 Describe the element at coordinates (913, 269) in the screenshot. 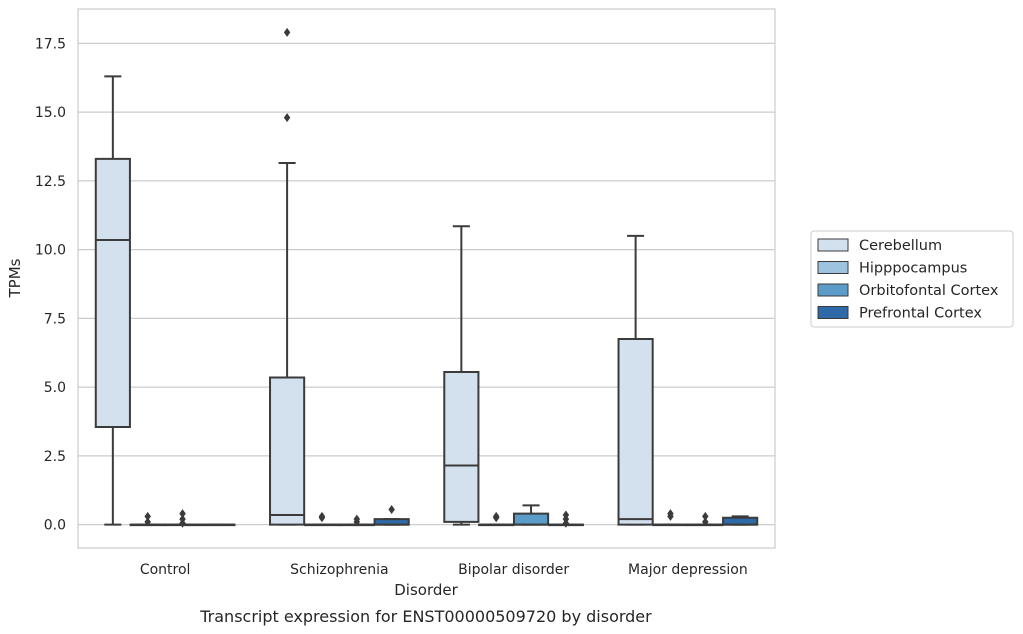

I see `legend-label: Hipppocampus` at that location.